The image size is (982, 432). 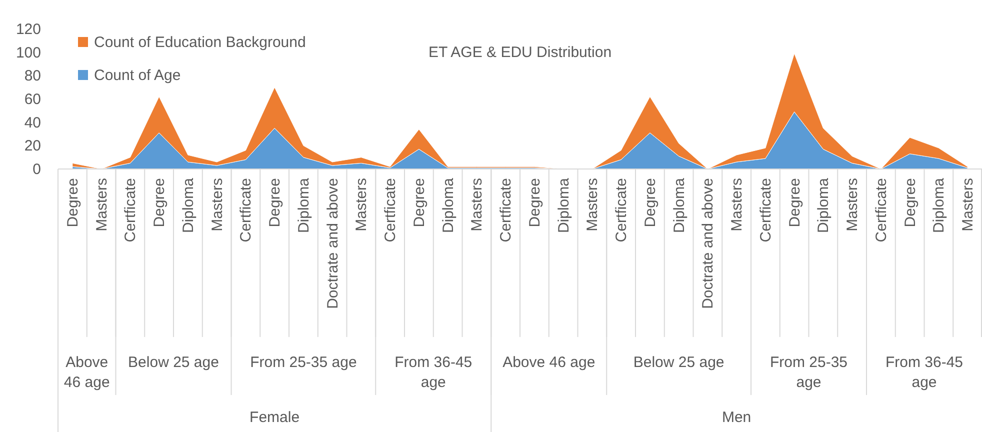 I want to click on y-tick-label: 60, so click(x=32, y=99).